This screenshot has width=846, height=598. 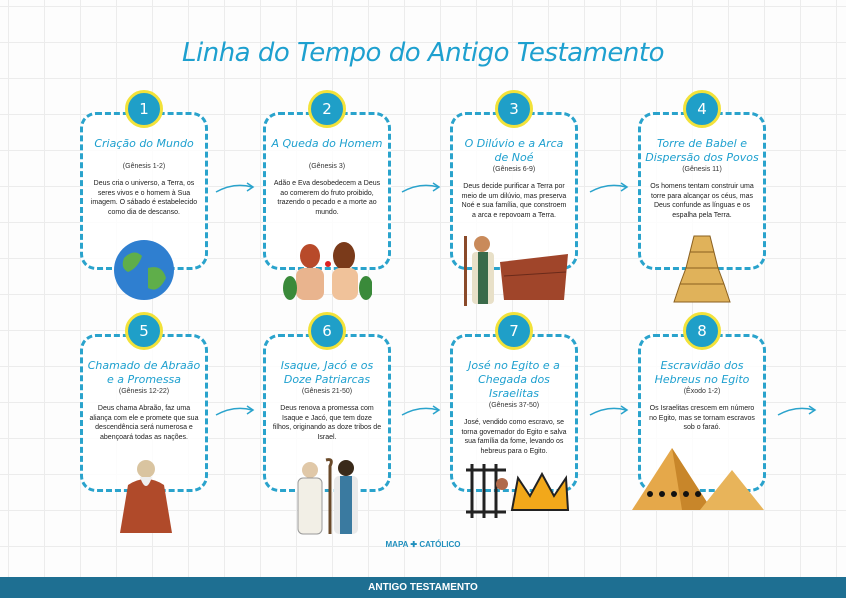 I want to click on card-title: Chamado de Abraão e a Promessa, so click(x=144, y=372).